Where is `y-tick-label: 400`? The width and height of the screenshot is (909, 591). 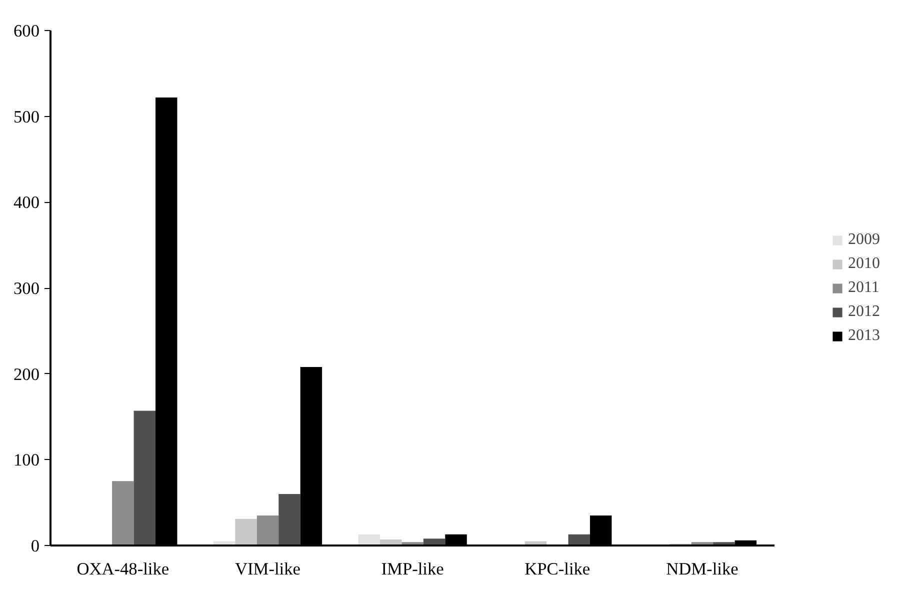 y-tick-label: 400 is located at coordinates (27, 202).